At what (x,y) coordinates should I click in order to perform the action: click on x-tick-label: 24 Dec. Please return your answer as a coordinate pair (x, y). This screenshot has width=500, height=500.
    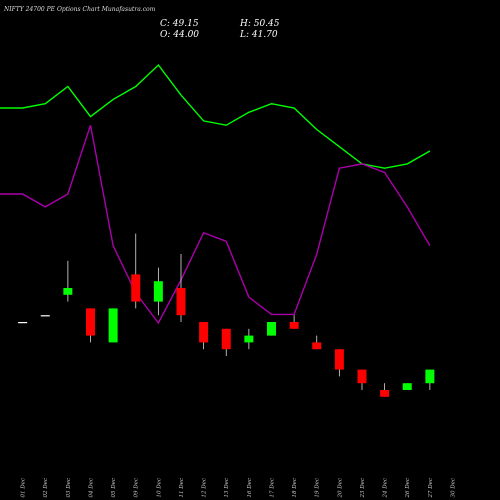
    Looking at the image, I should click on (386, 488).